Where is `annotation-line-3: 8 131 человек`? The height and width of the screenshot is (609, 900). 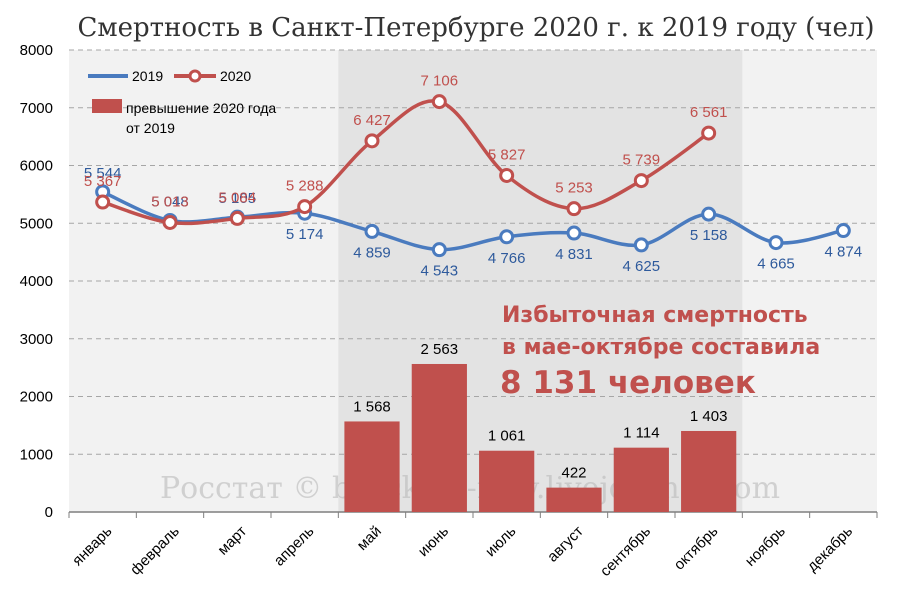 annotation-line-3: 8 131 человек is located at coordinates (628, 383).